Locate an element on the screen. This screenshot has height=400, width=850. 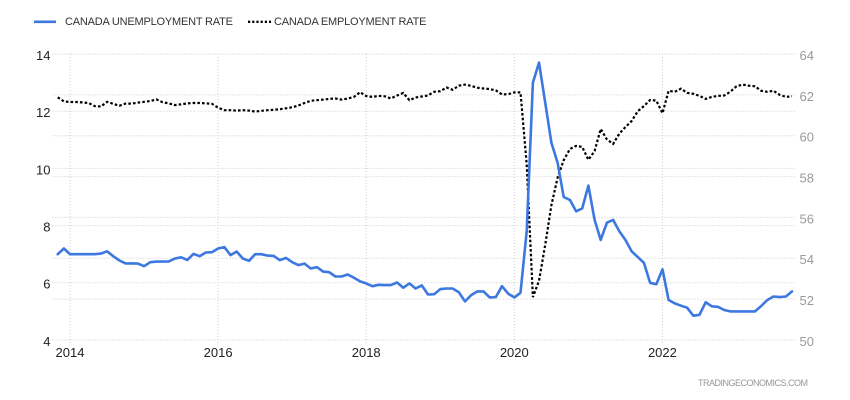
svg-text: 2022 is located at coordinates (662, 352).